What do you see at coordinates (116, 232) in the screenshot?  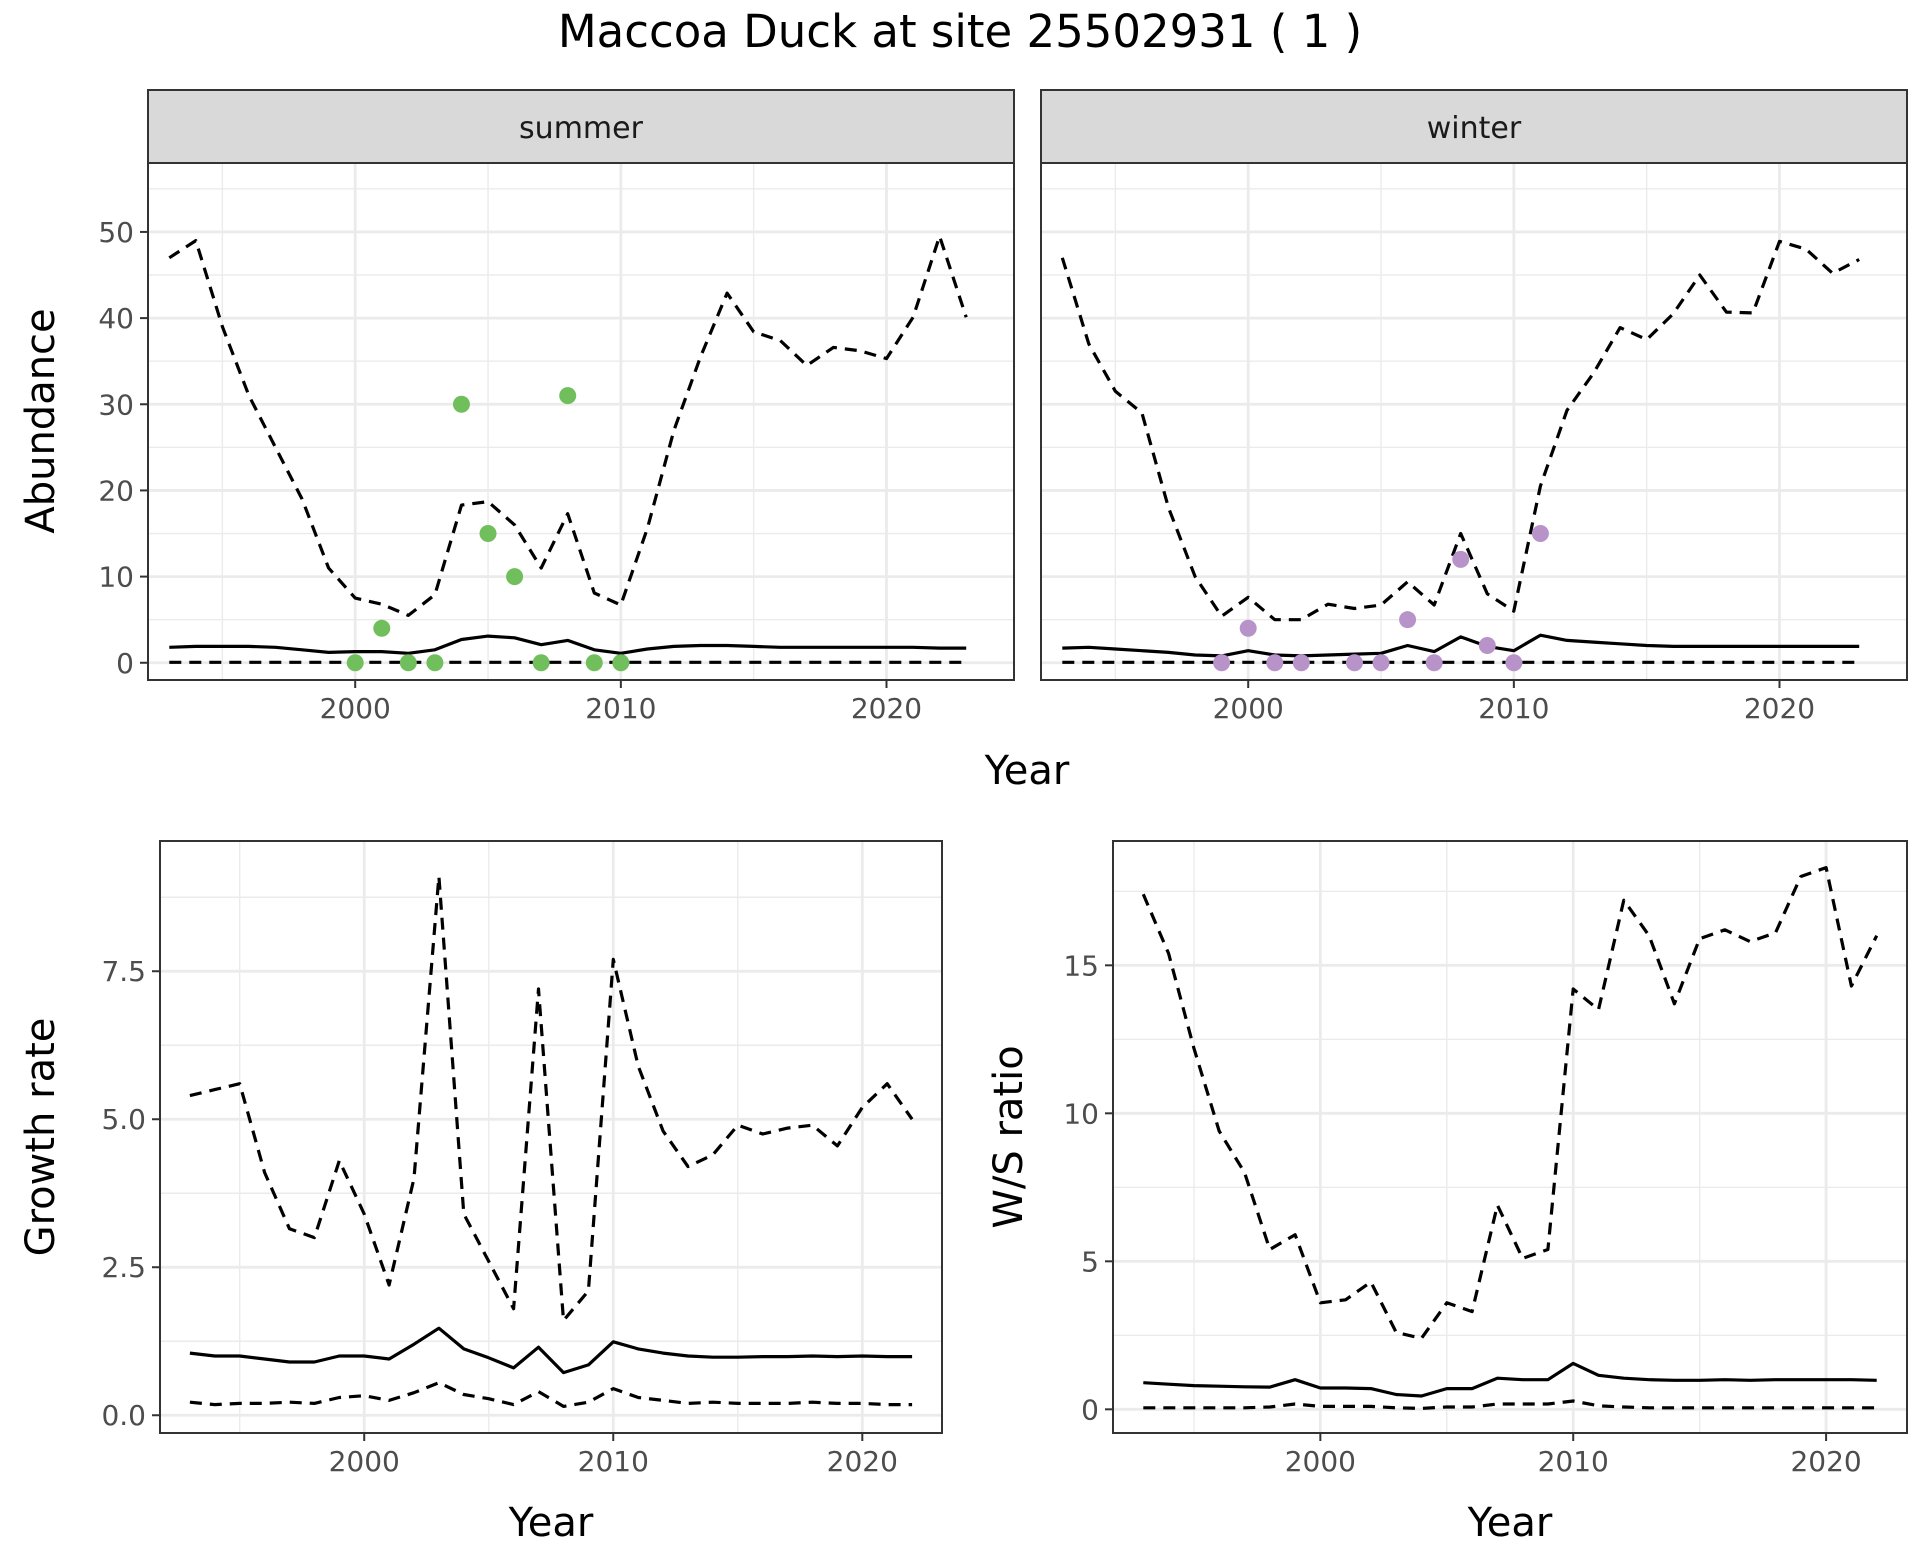 I see `y-tick-label: 50` at bounding box center [116, 232].